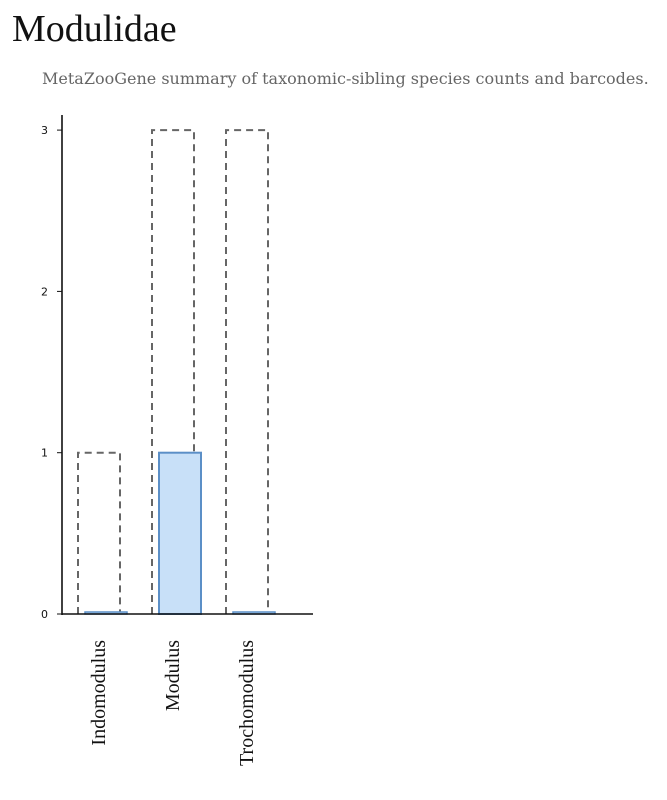  Describe the element at coordinates (99, 693) in the screenshot. I see `x-category-label: Indomodulus` at that location.